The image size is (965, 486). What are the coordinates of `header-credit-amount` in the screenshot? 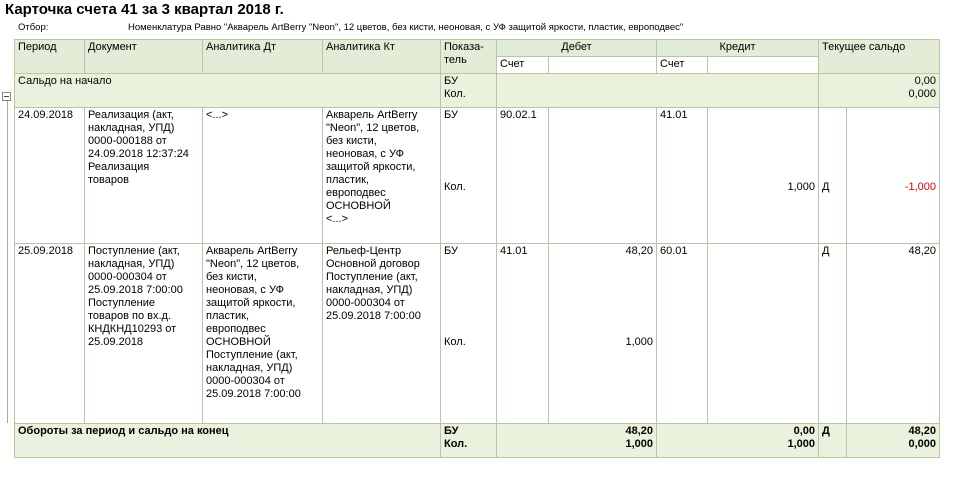 It's located at (763, 65).